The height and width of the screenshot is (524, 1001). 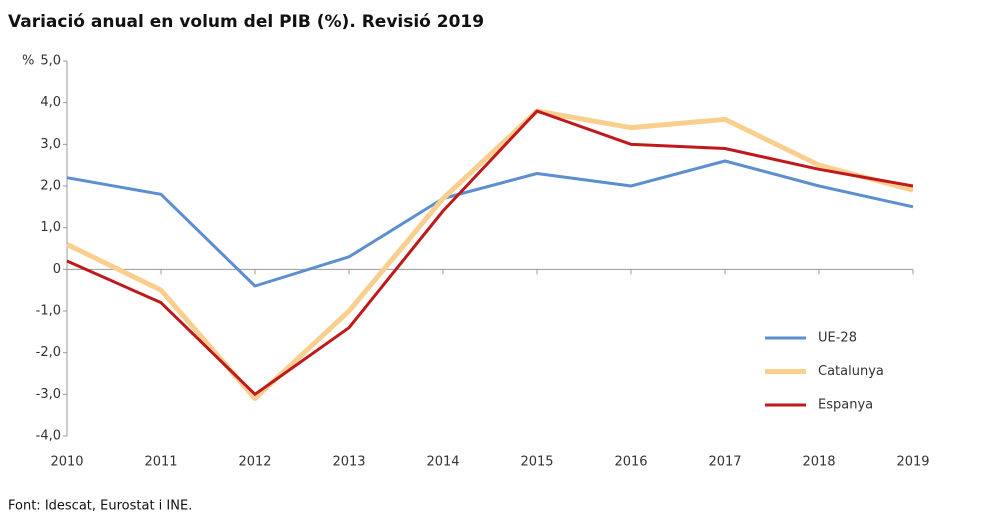 I want to click on x-tick-label: 2014, so click(x=442, y=462).